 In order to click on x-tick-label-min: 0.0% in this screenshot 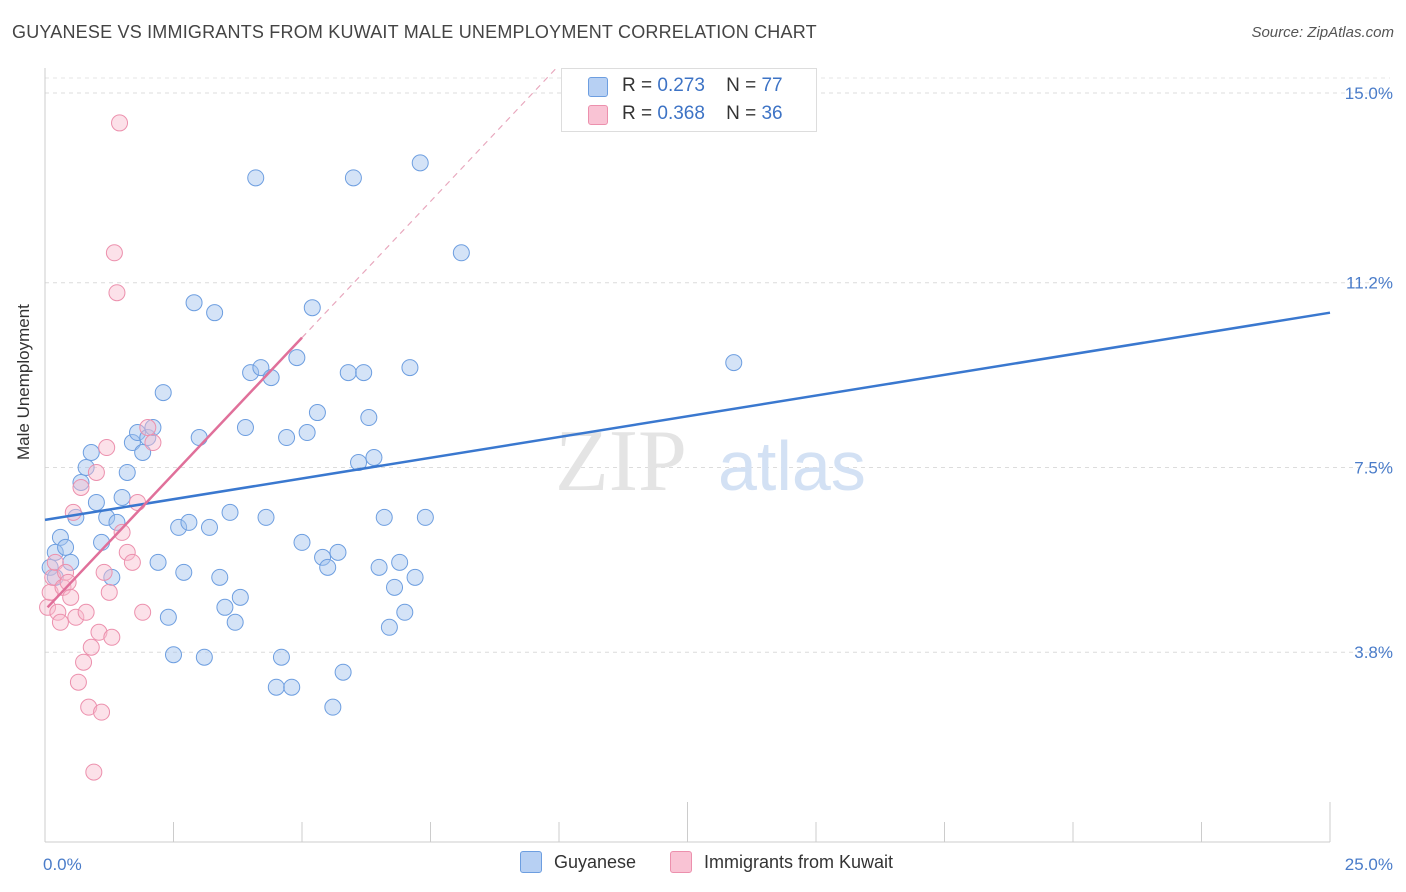, I will do `click(62, 864)`.